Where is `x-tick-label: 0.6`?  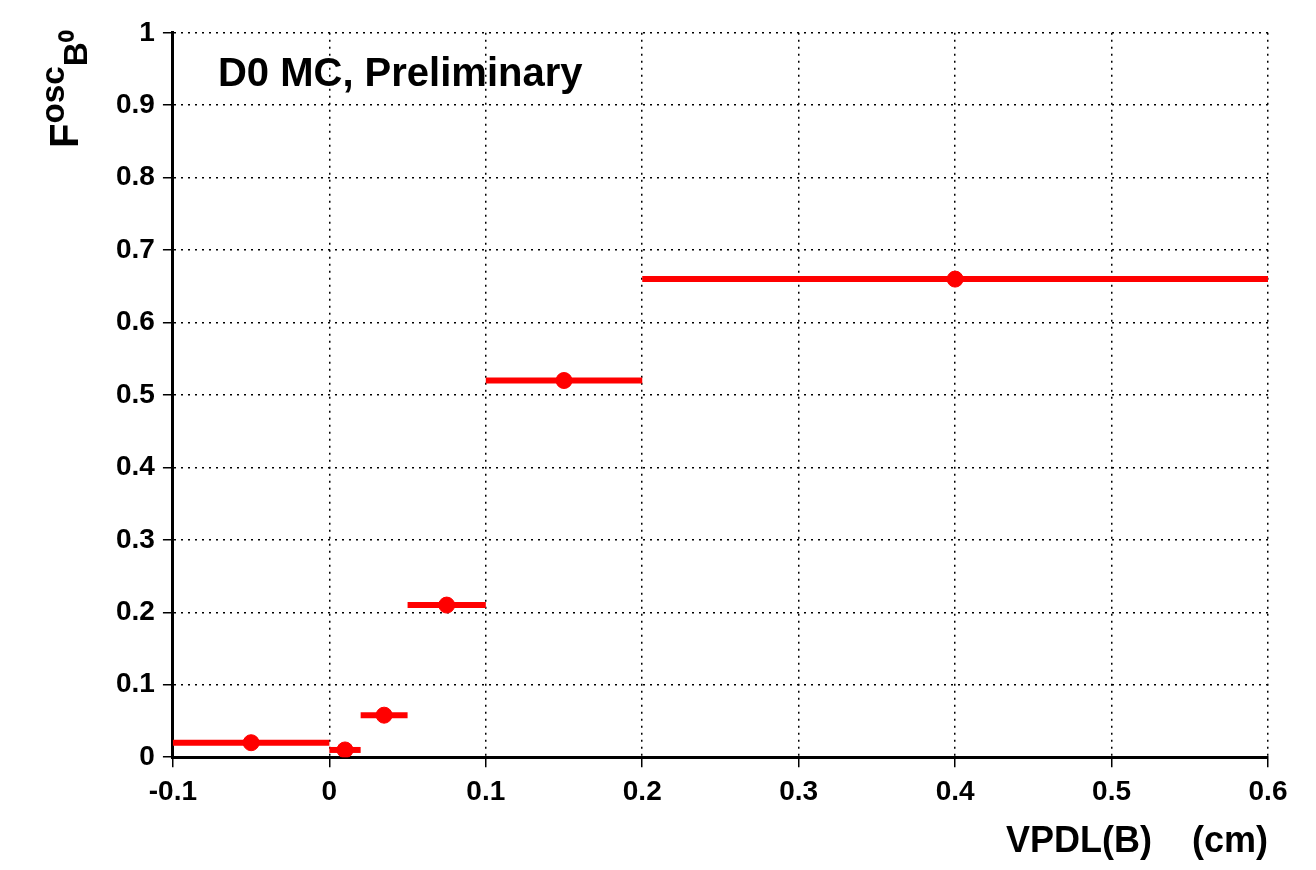 x-tick-label: 0.6 is located at coordinates (1268, 790).